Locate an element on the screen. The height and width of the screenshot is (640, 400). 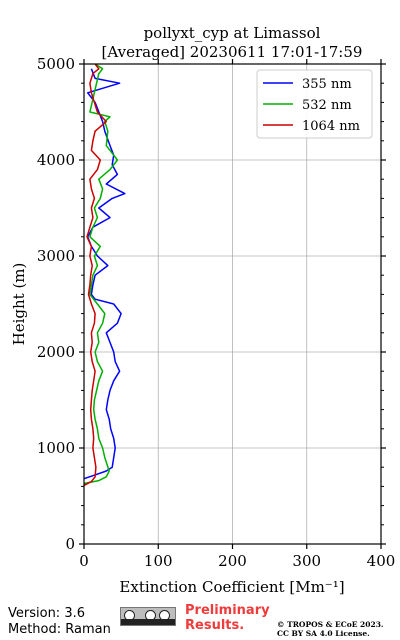
y-tick-label: 1000 is located at coordinates (56, 448).